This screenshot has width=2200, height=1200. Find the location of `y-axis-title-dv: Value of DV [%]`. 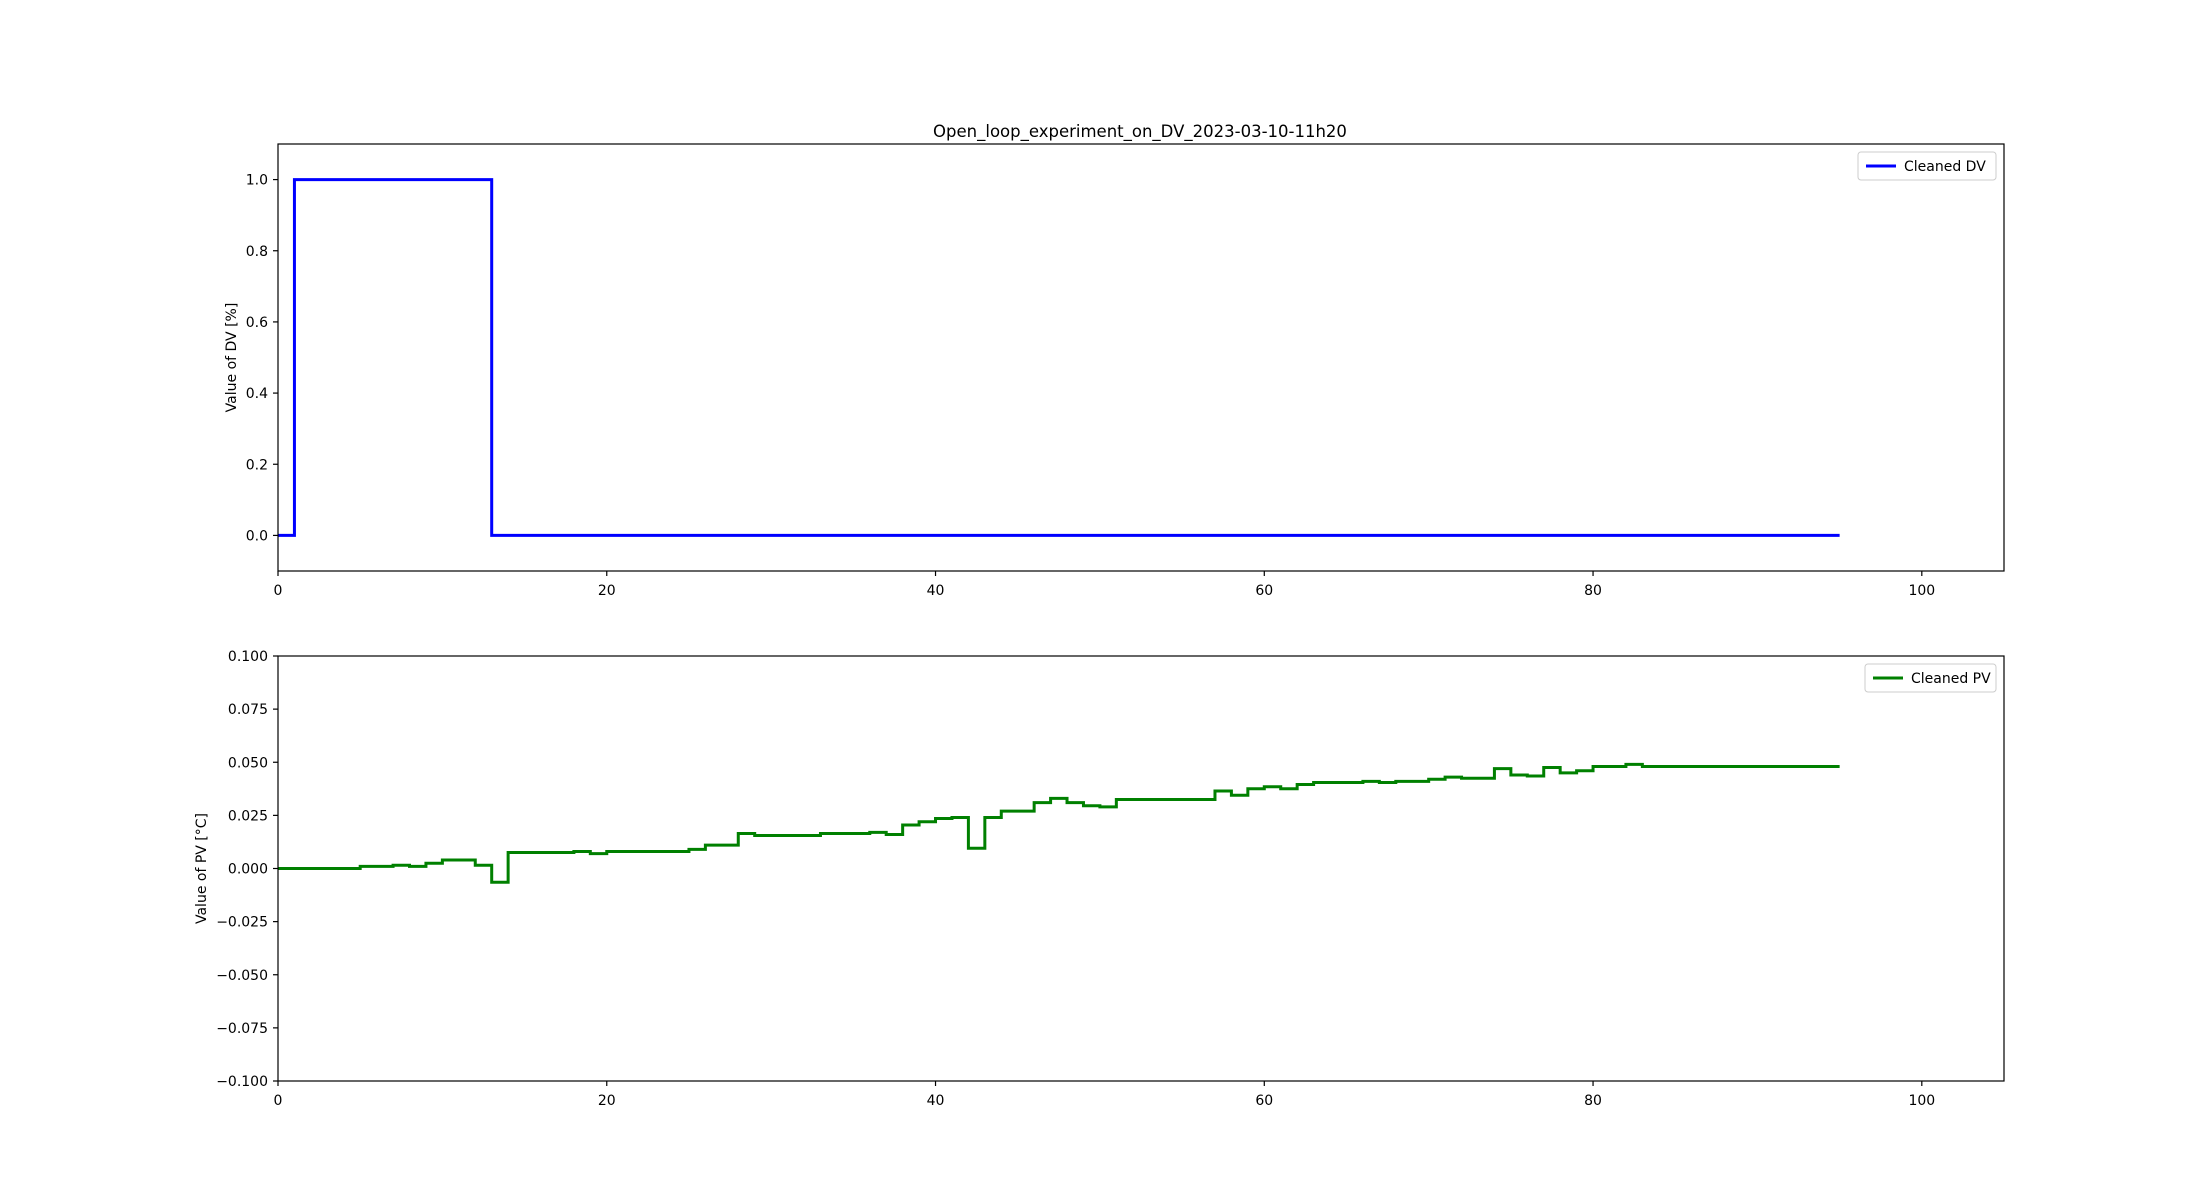

y-axis-title-dv: Value of DV [%] is located at coordinates (232, 358).